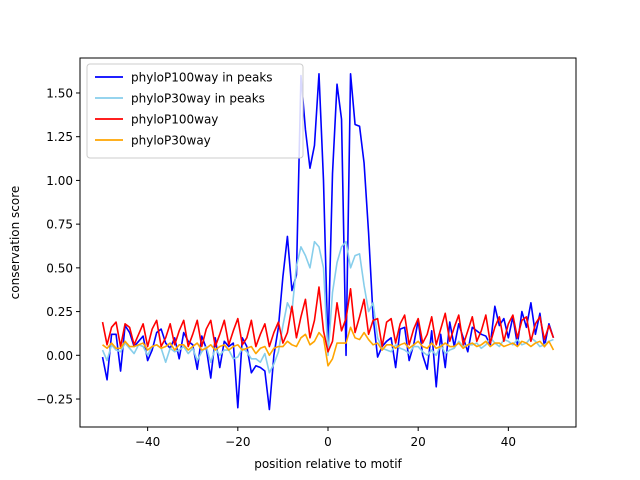  Describe the element at coordinates (59, 93) in the screenshot. I see `y-tick-label: 1.50` at that location.